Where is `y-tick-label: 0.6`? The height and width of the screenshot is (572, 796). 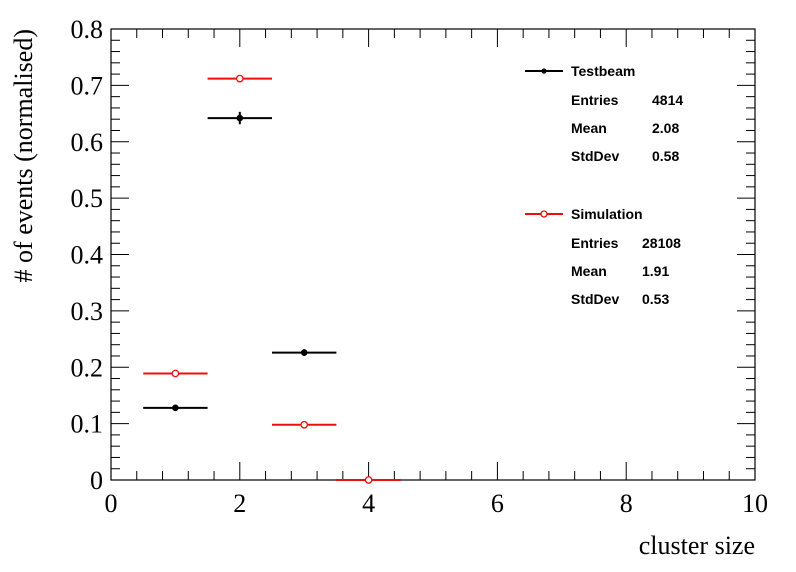 y-tick-label: 0.6 is located at coordinates (87, 142).